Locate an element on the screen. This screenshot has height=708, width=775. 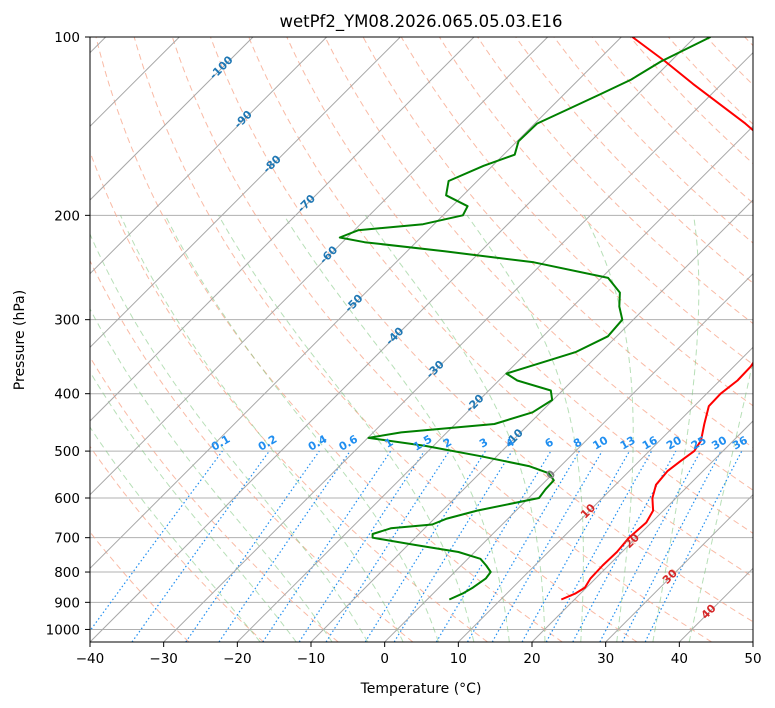
y-tick-label: 100 is located at coordinates (67, 38).